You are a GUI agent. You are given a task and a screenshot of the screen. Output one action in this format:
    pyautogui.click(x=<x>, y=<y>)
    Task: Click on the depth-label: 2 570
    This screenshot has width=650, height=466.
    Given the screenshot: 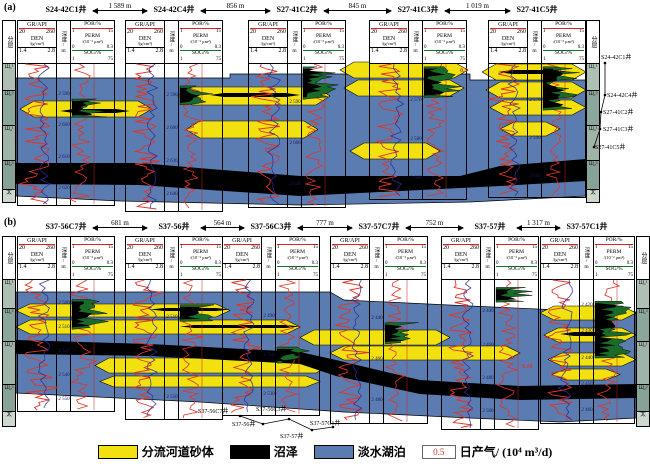 What is the action you would take?
    pyautogui.click(x=535, y=100)
    